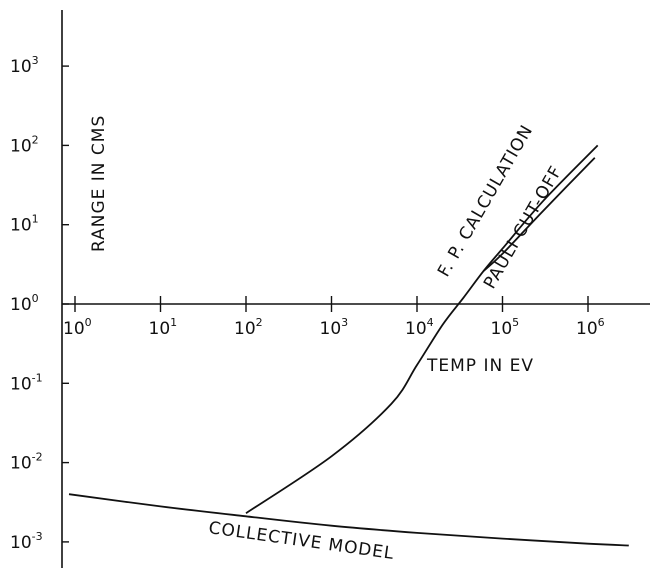  What do you see at coordinates (24, 65) in the screenshot?
I see `y-tick-label: 10³` at bounding box center [24, 65].